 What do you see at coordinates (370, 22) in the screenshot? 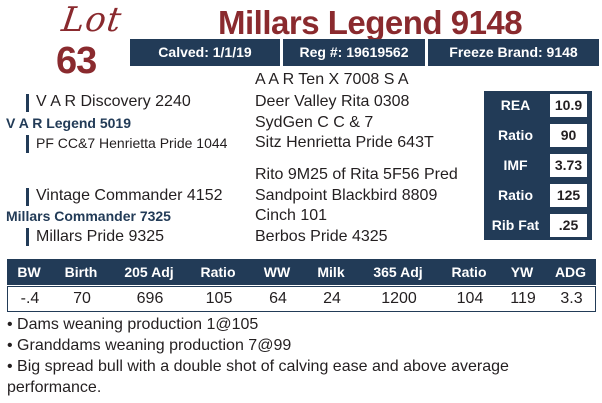
I see `animal-name: Millars Legend 9148` at bounding box center [370, 22].